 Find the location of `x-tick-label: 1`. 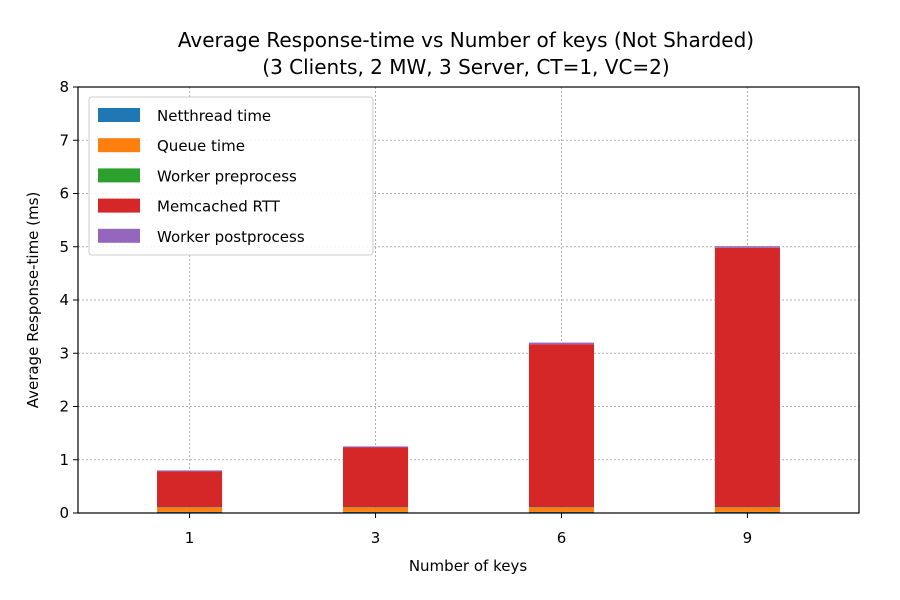

x-tick-label: 1 is located at coordinates (190, 538).